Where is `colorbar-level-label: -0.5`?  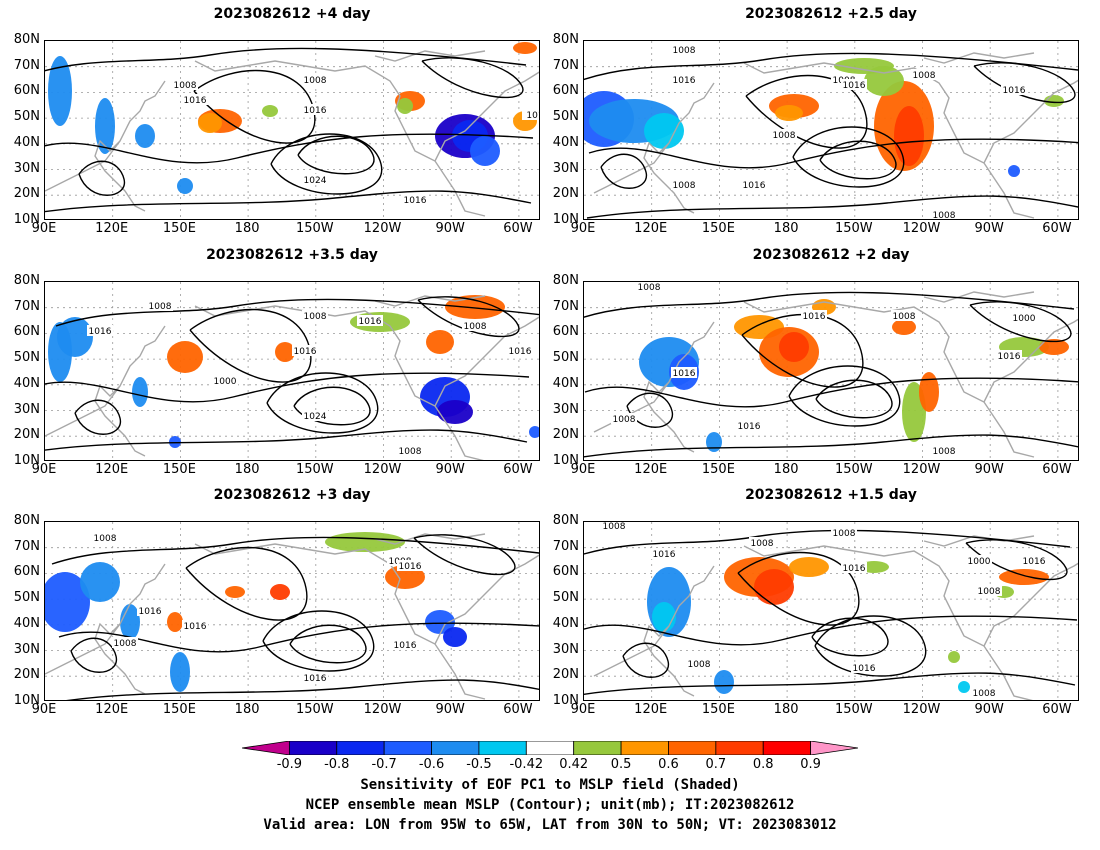 colorbar-level-label: -0.5 is located at coordinates (479, 764).